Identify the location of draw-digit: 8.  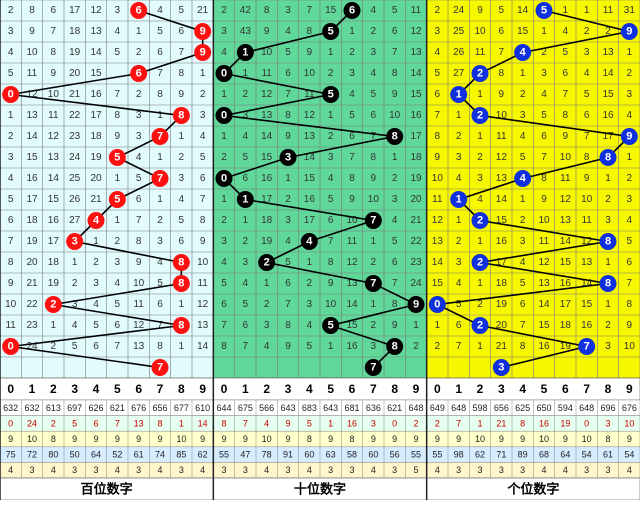
(181, 326).